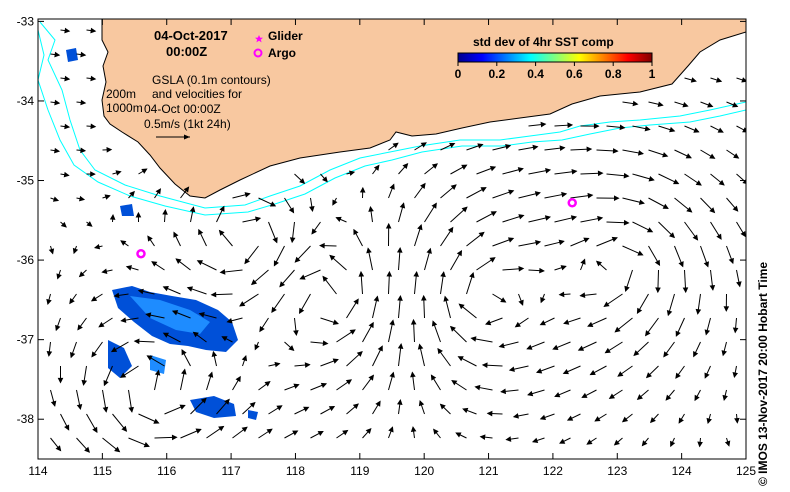  Describe the element at coordinates (543, 42) in the screenshot. I see `colorbar-title: std dev of 4hr SST comp` at that location.